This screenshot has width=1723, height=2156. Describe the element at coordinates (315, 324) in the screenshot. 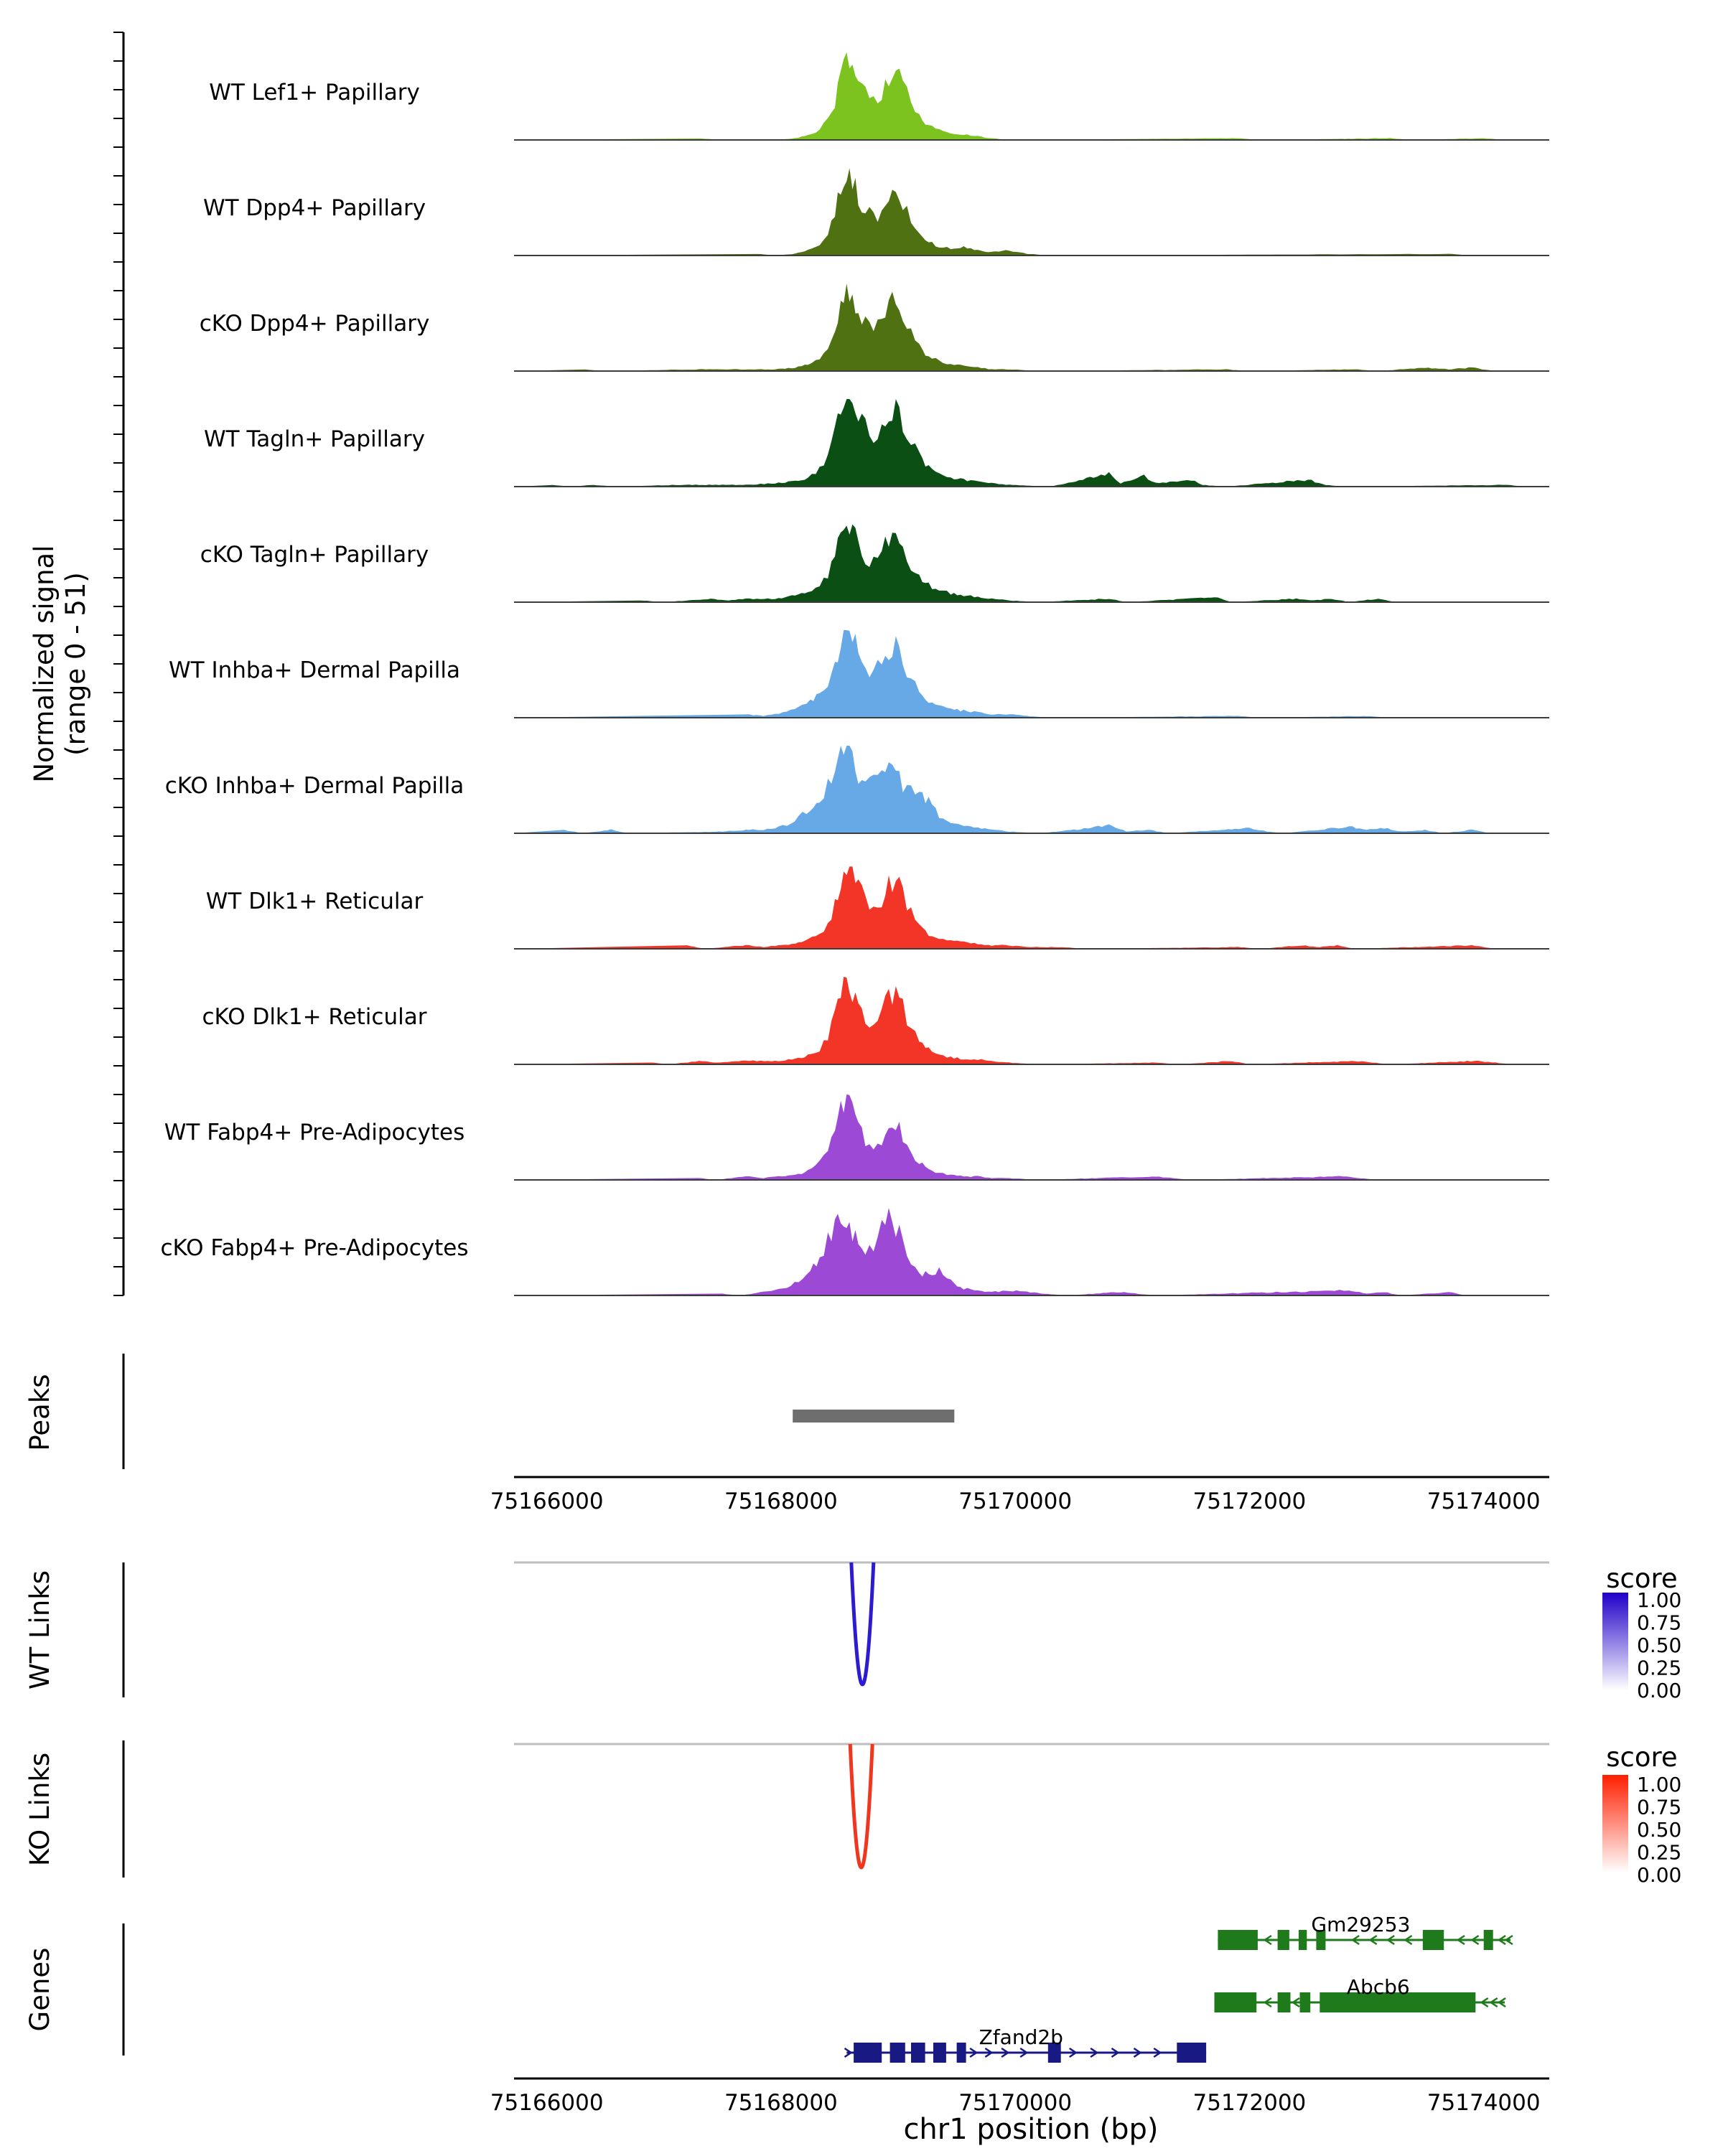

I see `track-label: cKO Dpp4+ Papillary` at that location.